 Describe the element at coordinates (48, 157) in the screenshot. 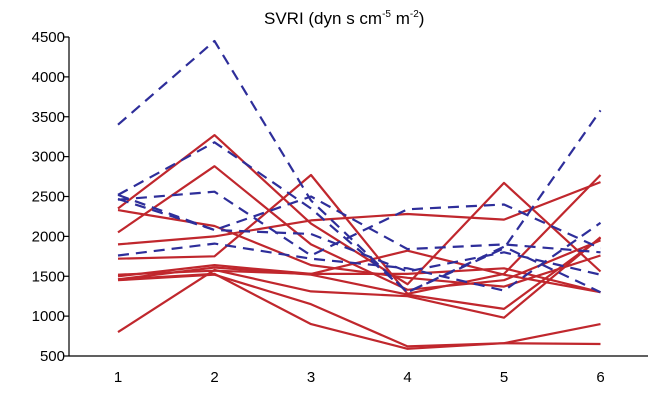

I see `y-tick-label-3000: 3000` at that location.